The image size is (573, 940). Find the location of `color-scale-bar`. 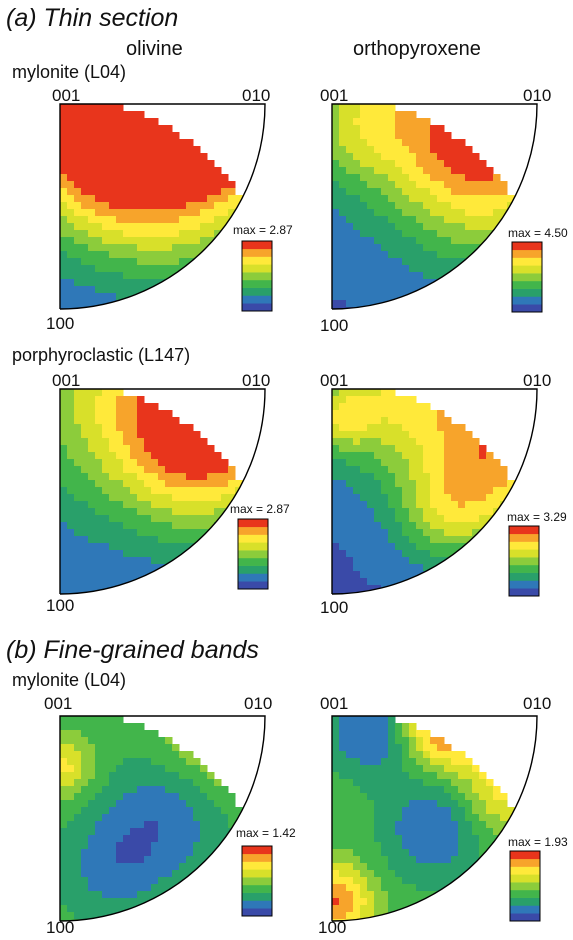

color-scale-bar is located at coordinates (524, 561).